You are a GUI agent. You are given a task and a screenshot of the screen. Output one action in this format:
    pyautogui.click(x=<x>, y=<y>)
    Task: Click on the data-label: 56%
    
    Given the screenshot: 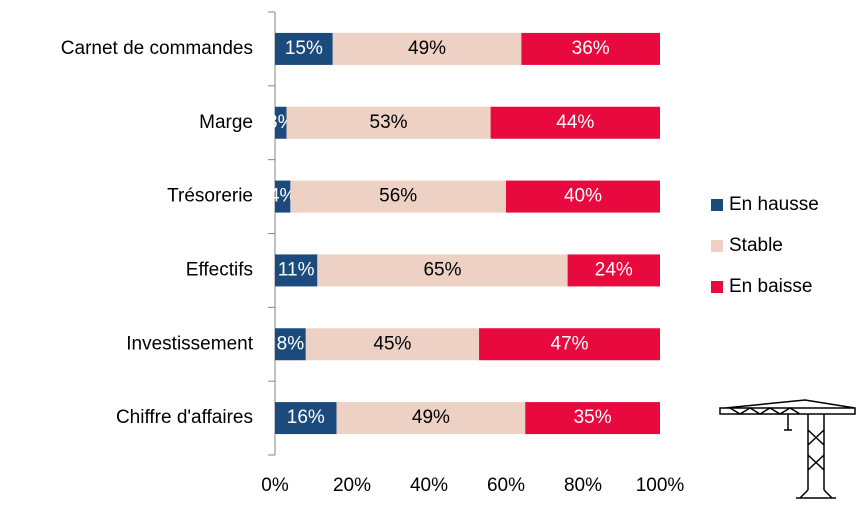 What is the action you would take?
    pyautogui.click(x=398, y=196)
    